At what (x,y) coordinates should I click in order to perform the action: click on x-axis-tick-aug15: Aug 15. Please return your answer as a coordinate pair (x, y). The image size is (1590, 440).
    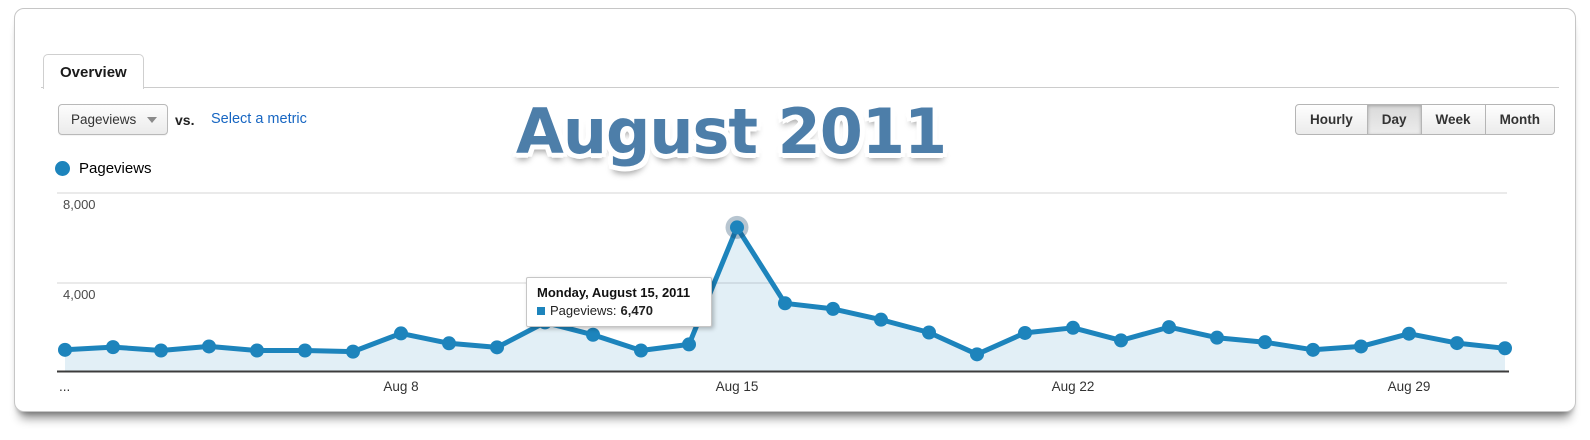
    Looking at the image, I should click on (737, 386).